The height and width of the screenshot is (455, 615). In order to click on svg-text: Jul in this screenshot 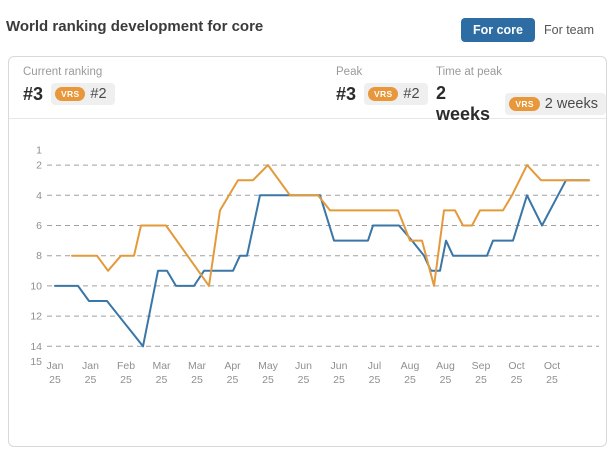, I will do `click(374, 366)`.